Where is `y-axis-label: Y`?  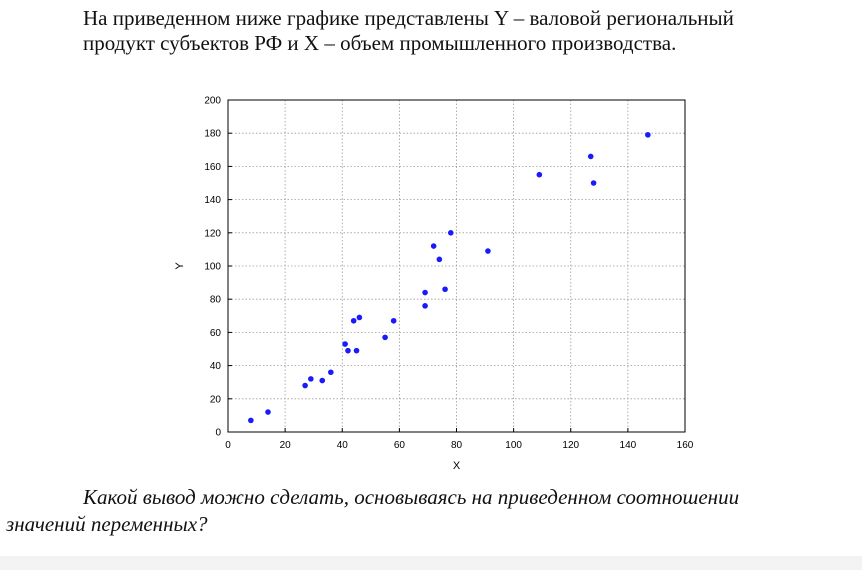 y-axis-label: Y is located at coordinates (180, 266).